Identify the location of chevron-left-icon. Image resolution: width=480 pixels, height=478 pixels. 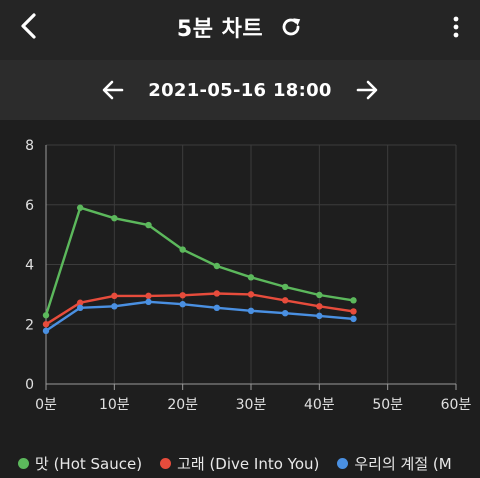
(28, 26).